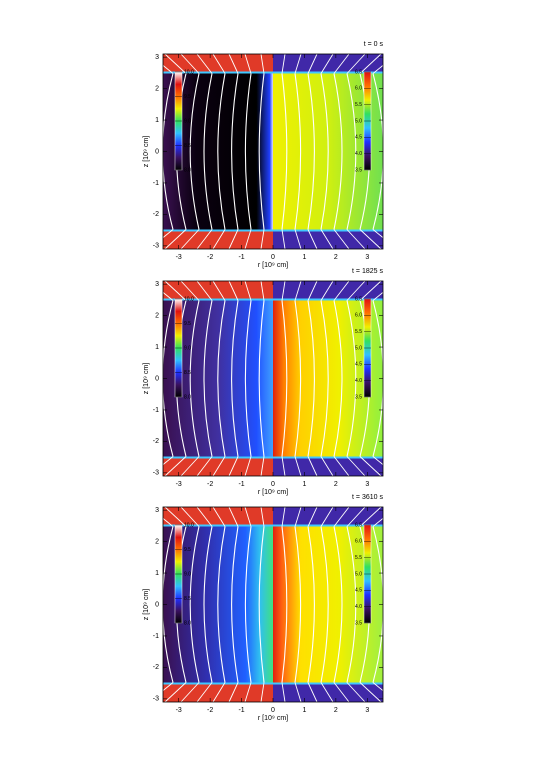 The height and width of the screenshot is (770, 545). Describe the element at coordinates (367, 271) in the screenshot. I see `panel-title: t = 1825 s` at that location.